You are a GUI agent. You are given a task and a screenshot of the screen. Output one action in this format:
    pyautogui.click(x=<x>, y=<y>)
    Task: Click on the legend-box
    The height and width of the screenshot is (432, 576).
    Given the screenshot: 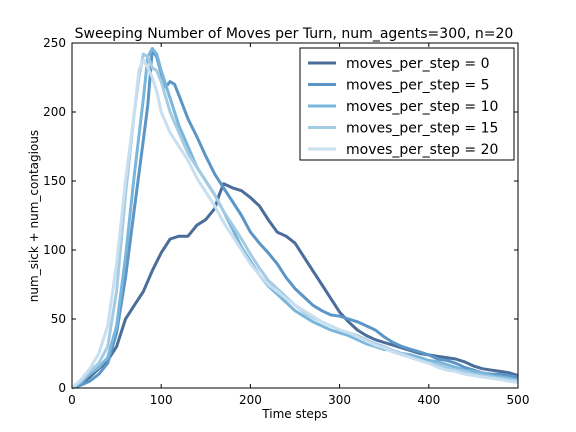 What is the action you would take?
    pyautogui.click(x=407, y=104)
    